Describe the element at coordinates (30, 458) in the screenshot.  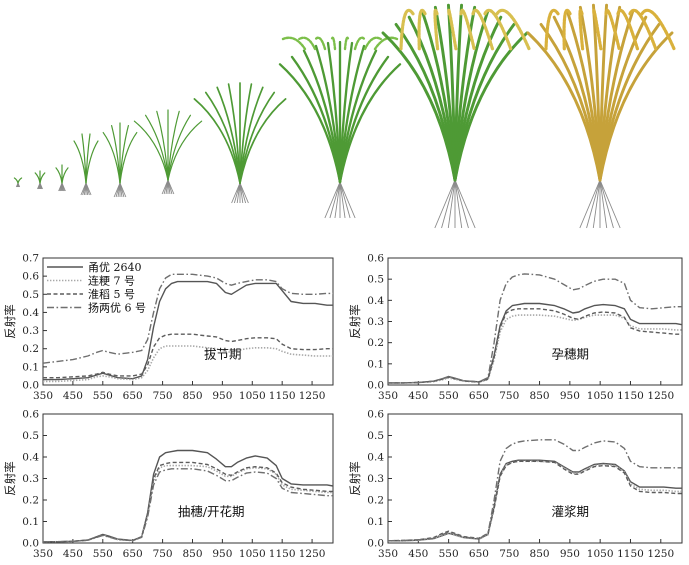
I see `y-tick-label: 0.4` at that location.